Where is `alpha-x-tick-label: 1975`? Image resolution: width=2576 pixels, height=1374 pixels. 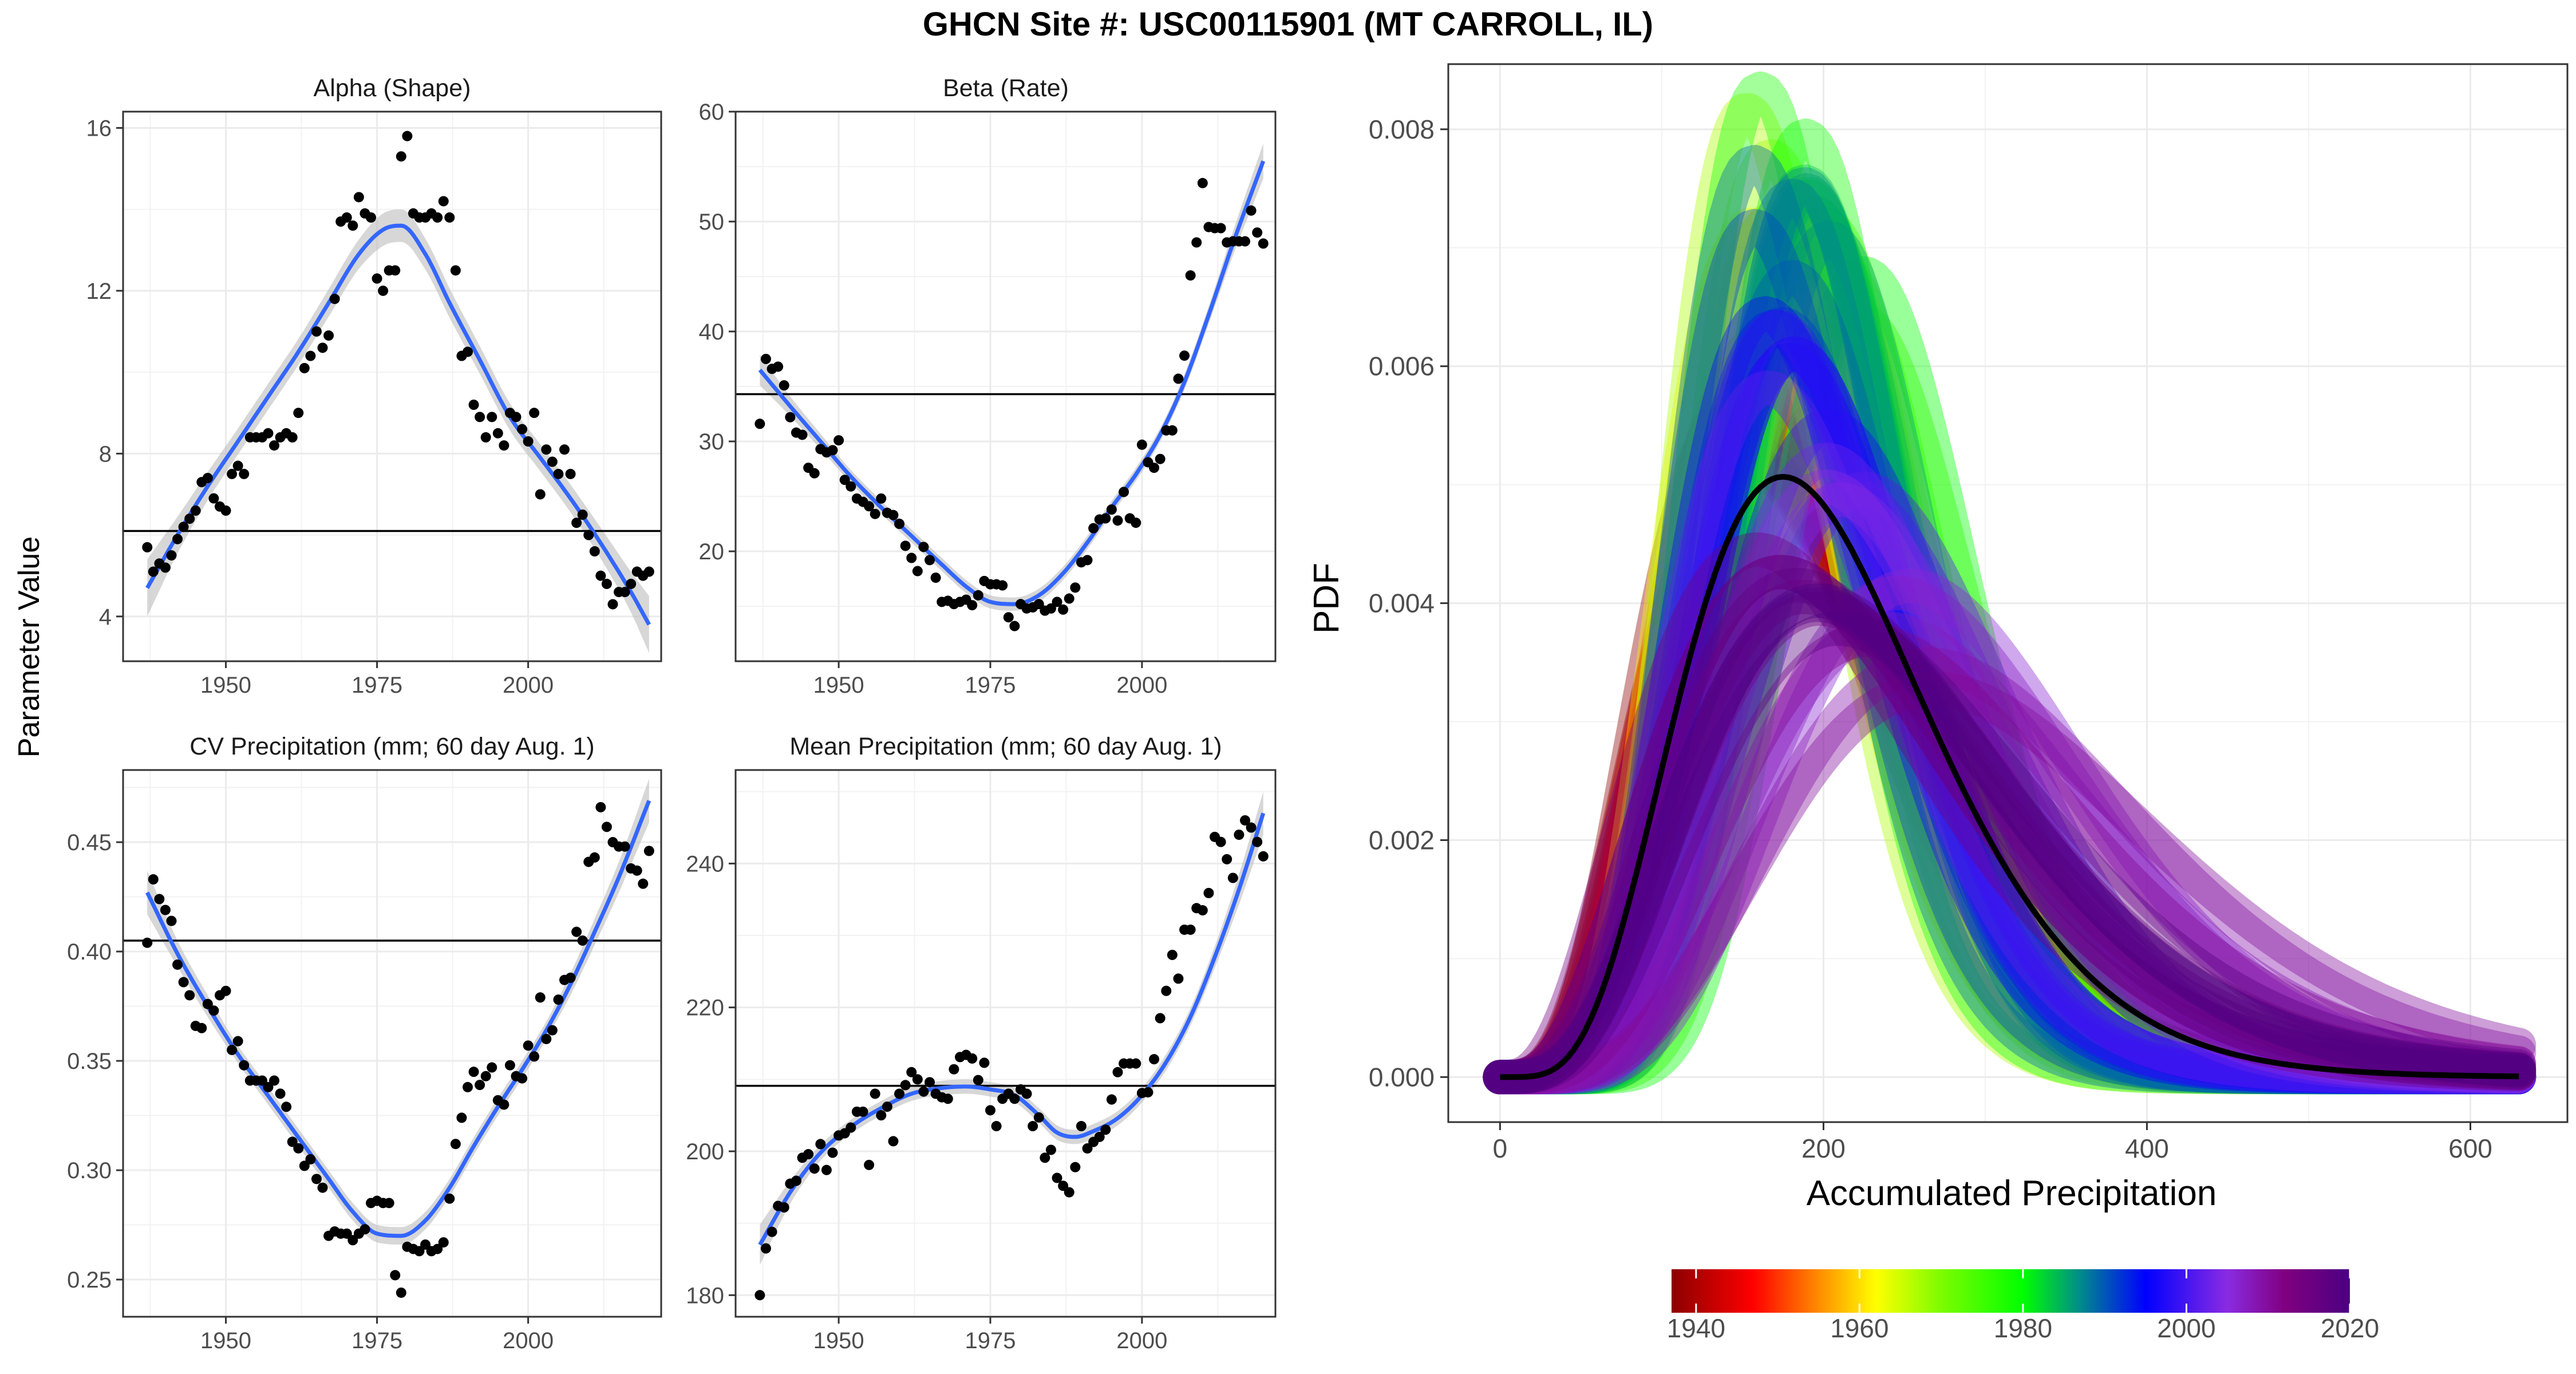 alpha-x-tick-label: 1975 is located at coordinates (376, 685).